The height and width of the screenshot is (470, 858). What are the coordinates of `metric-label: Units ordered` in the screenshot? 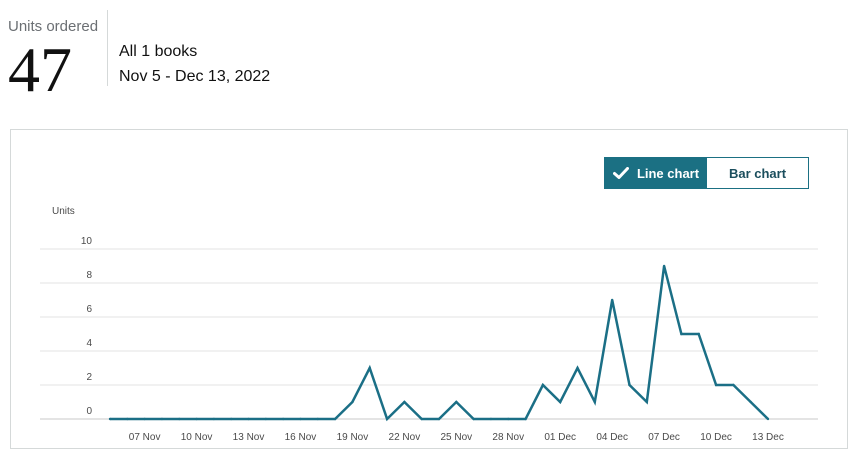 It's located at (53, 26).